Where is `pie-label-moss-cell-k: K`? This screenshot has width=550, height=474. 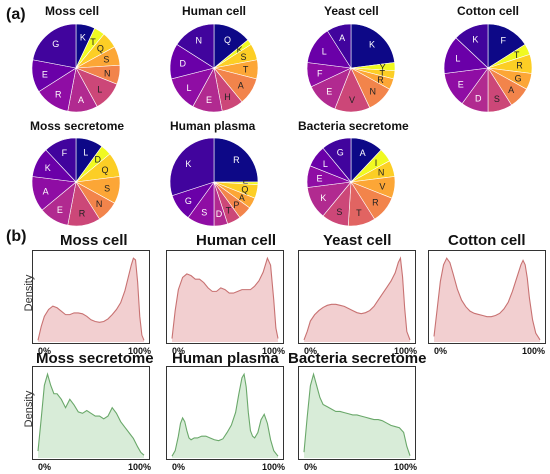 pie-label-moss-cell-k: K is located at coordinates (83, 38).